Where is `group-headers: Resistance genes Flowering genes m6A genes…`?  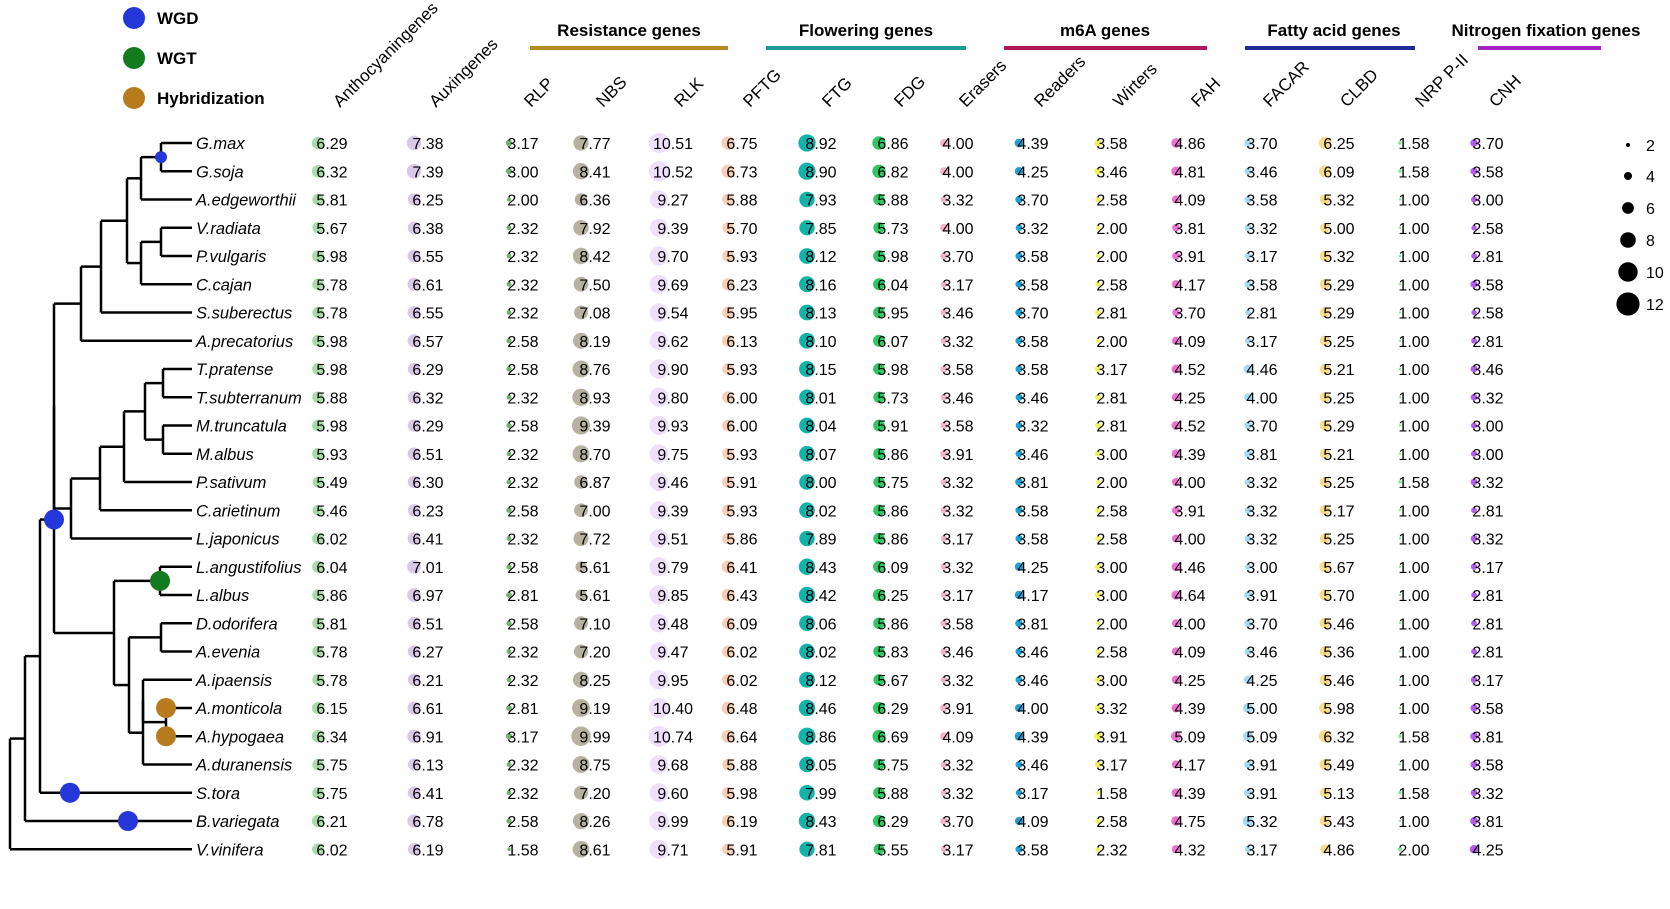 group-headers: Resistance genes Flowering genes m6A genes… is located at coordinates (1085, 35).